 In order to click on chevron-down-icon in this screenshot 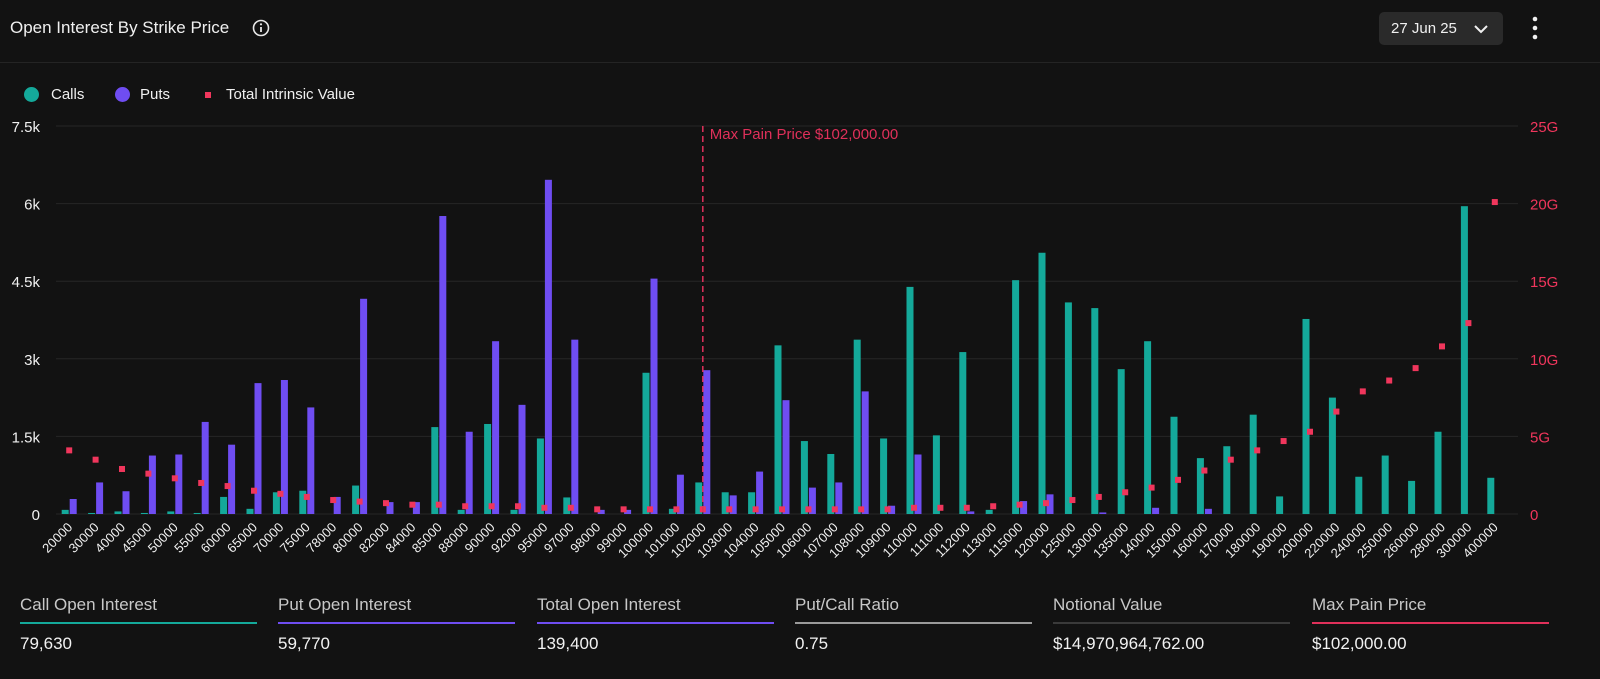, I will do `click(1481, 29)`.